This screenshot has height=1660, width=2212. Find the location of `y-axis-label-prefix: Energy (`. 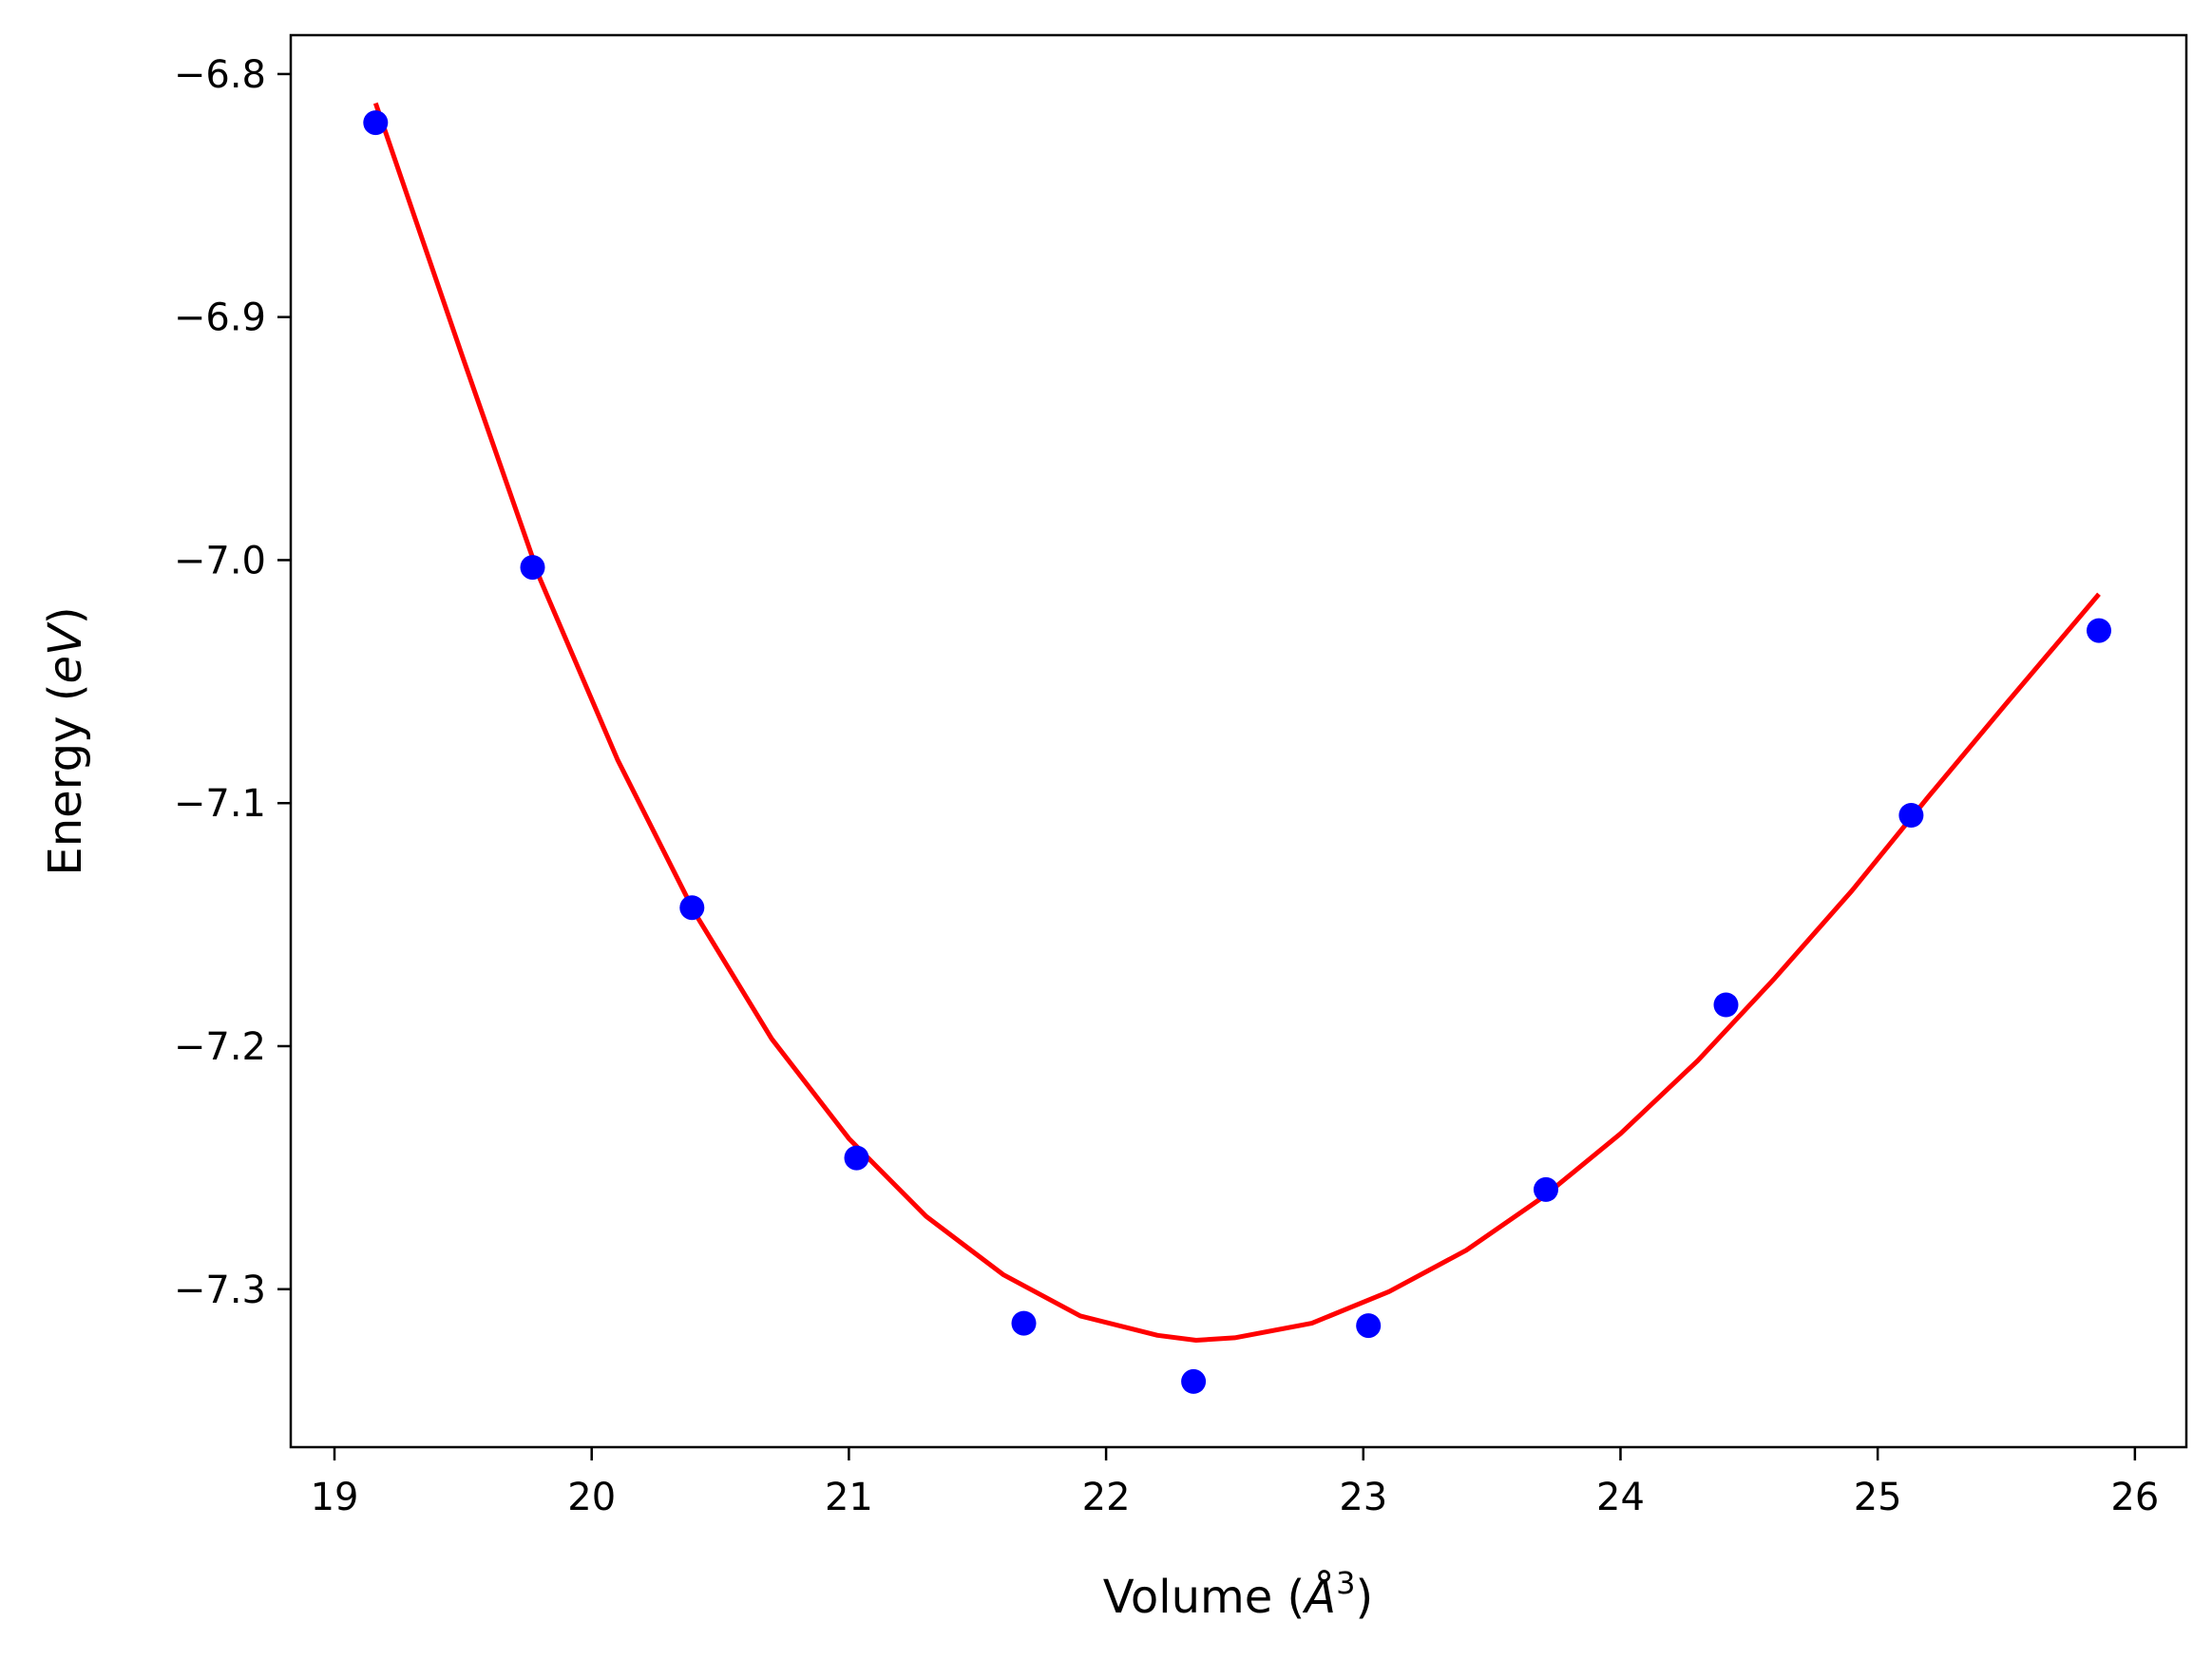

y-axis-label-prefix: Energy ( is located at coordinates (65, 780).